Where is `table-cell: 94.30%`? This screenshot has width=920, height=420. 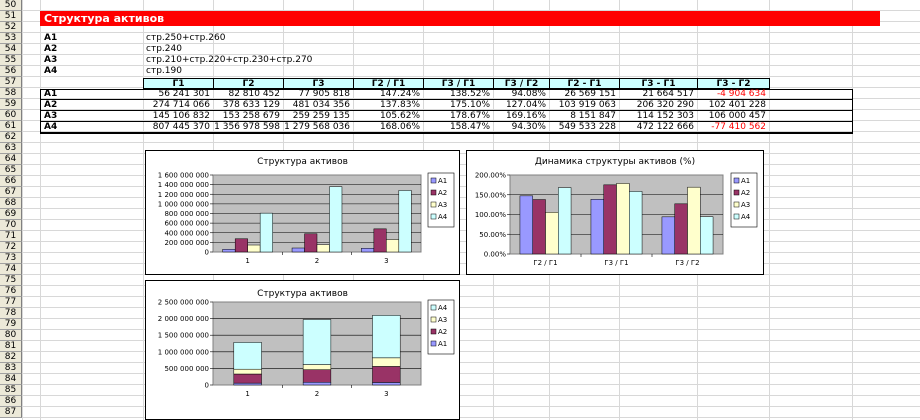
table-cell: 94.30% is located at coordinates (528, 127).